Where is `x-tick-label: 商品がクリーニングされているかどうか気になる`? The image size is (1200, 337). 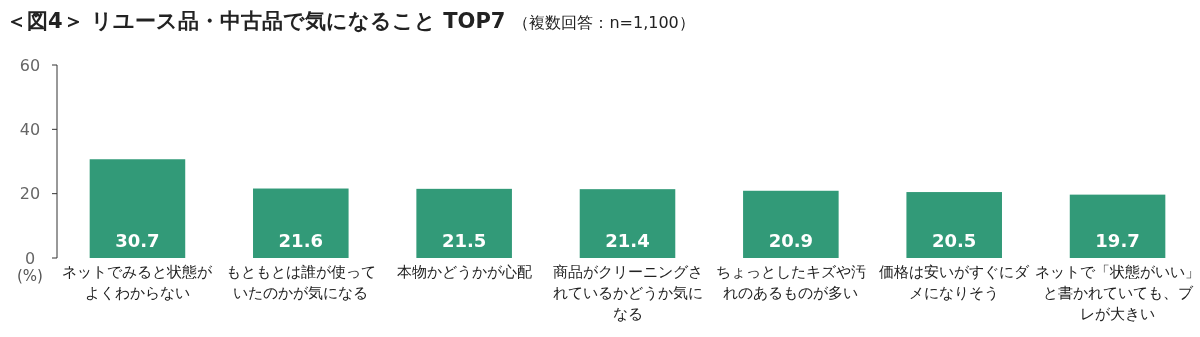 x-tick-label: 商品がクリーニングされているかどうか気になる is located at coordinates (627, 293).